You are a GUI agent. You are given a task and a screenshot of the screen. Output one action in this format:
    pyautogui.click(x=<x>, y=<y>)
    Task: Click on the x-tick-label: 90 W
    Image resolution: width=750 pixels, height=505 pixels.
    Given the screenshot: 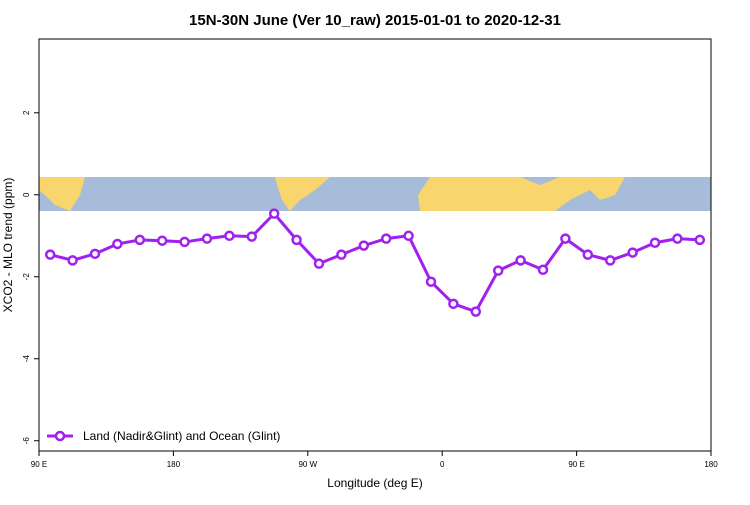 What is the action you would take?
    pyautogui.click(x=307, y=464)
    